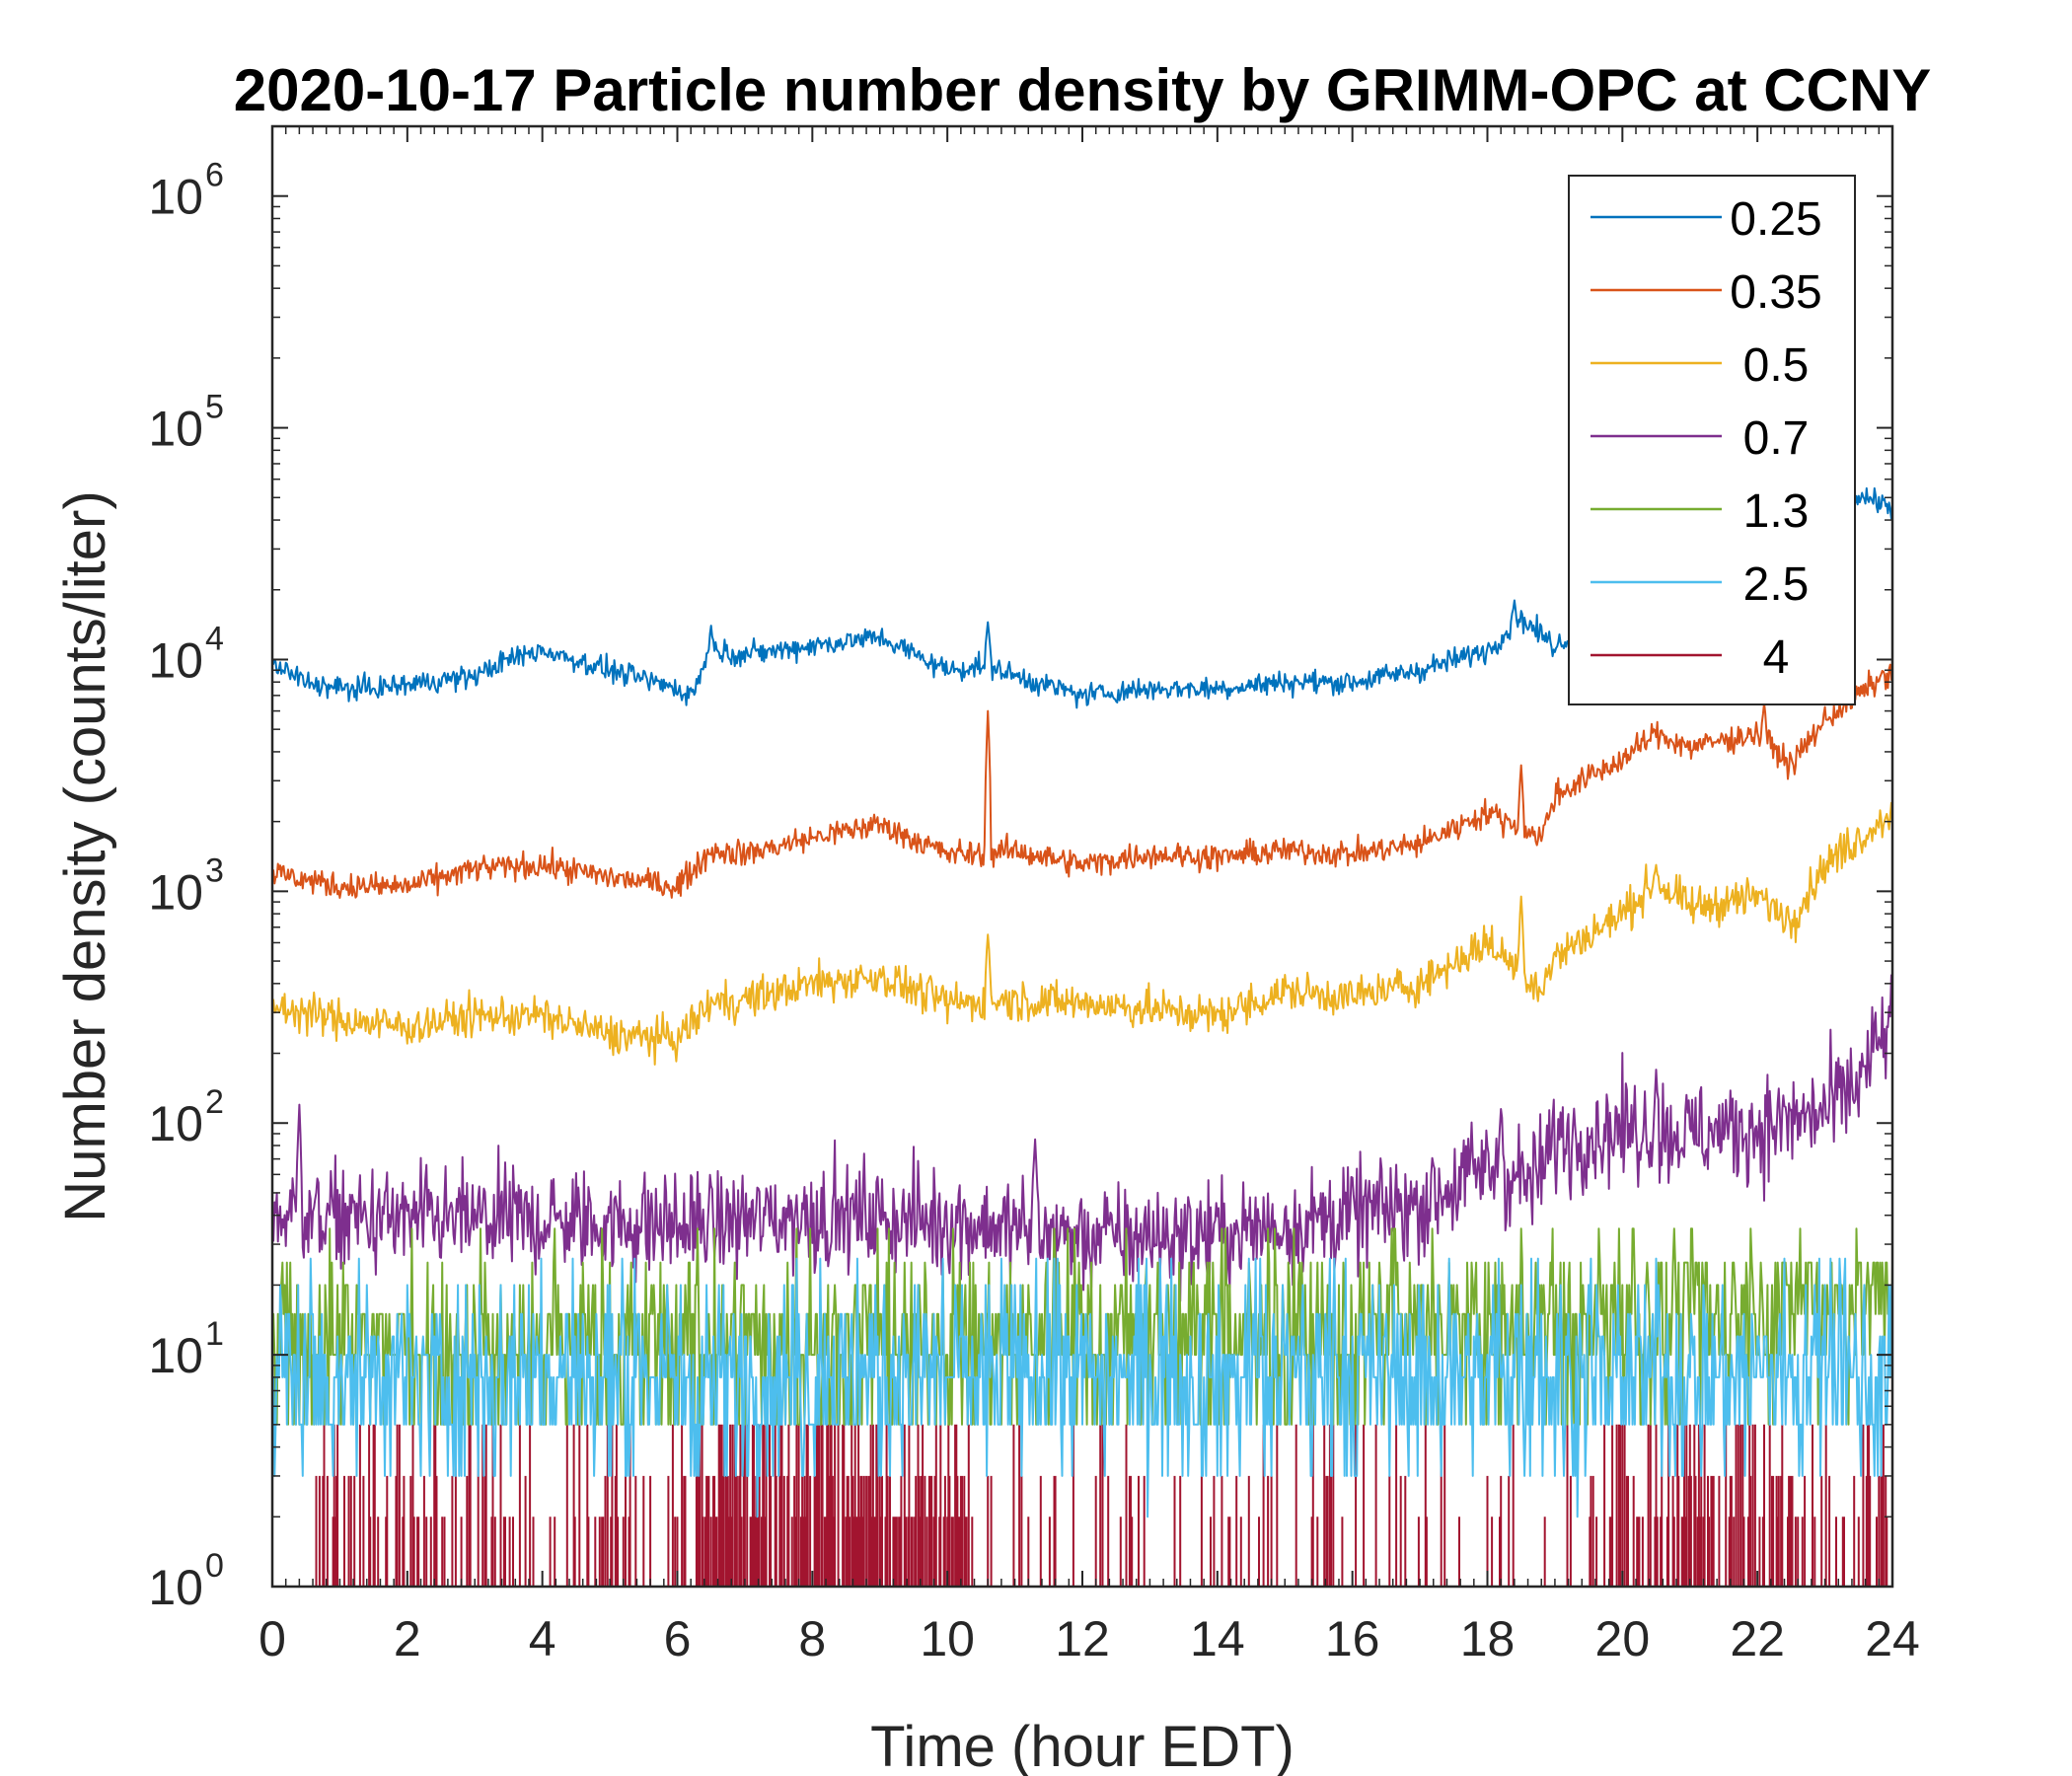  Describe the element at coordinates (1777, 512) in the screenshot. I see `legend-label: 1.3` at that location.